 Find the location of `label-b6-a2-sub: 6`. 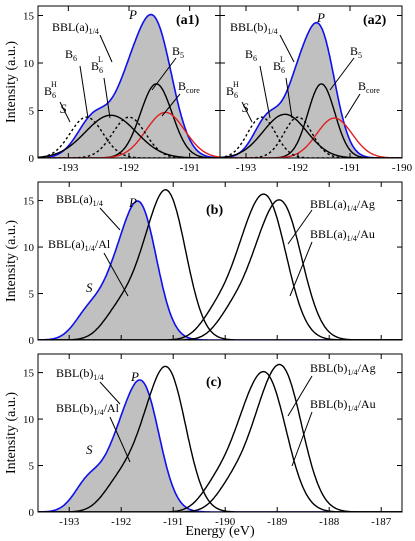

label-b6-a2-sub: 6 is located at coordinates (255, 58).